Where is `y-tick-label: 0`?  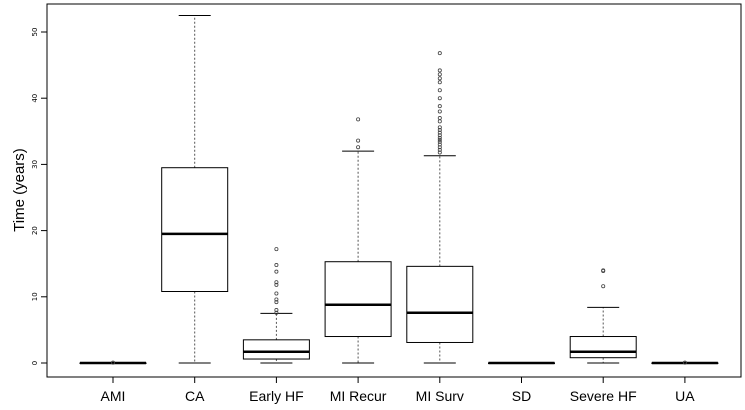
y-tick-label: 0 is located at coordinates (35, 363).